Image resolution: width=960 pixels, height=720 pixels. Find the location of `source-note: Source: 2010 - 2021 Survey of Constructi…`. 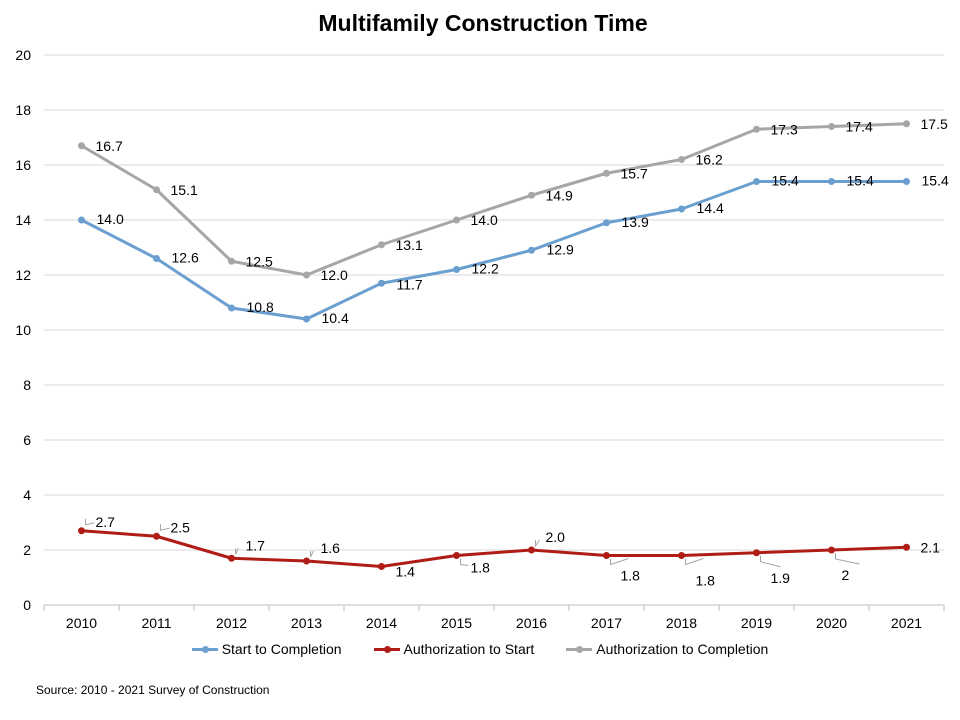

source-note: Source: 2010 - 2021 Survey of Constructi… is located at coordinates (153, 690).